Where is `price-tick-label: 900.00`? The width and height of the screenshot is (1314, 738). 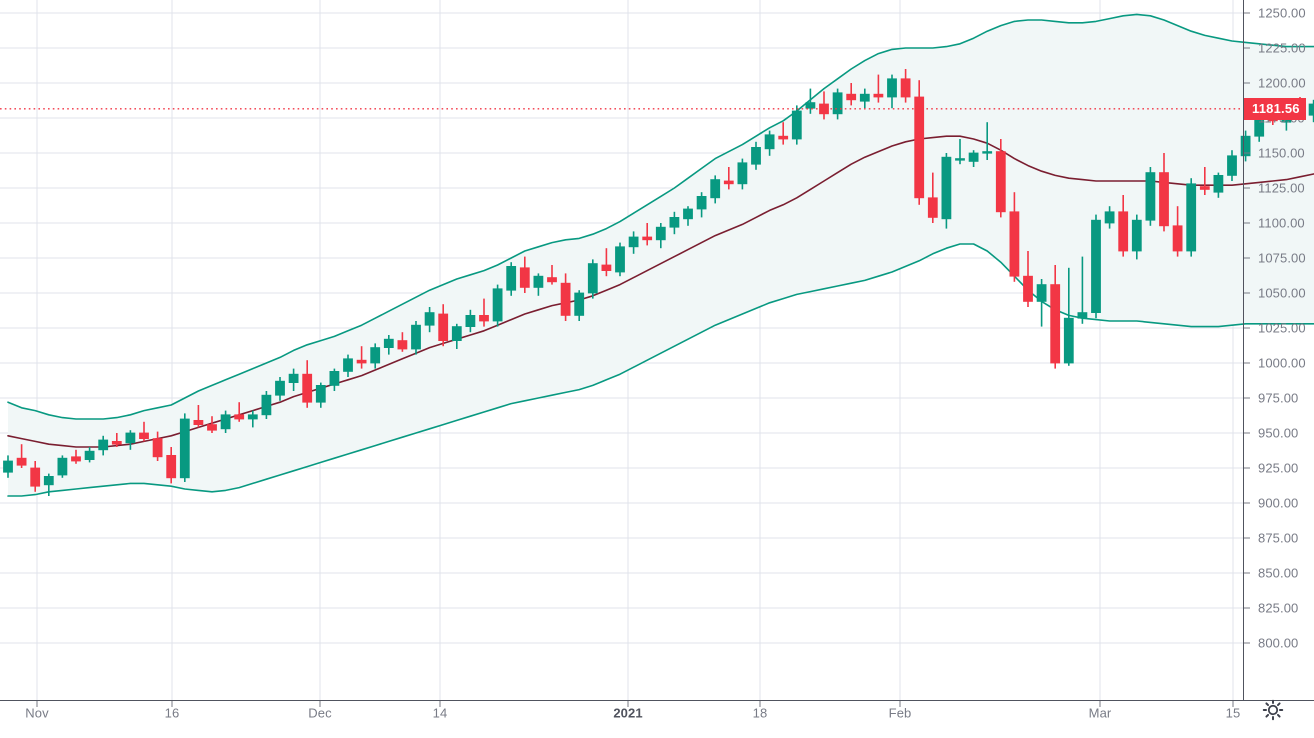
price-tick-label: 900.00 is located at coordinates (1278, 503).